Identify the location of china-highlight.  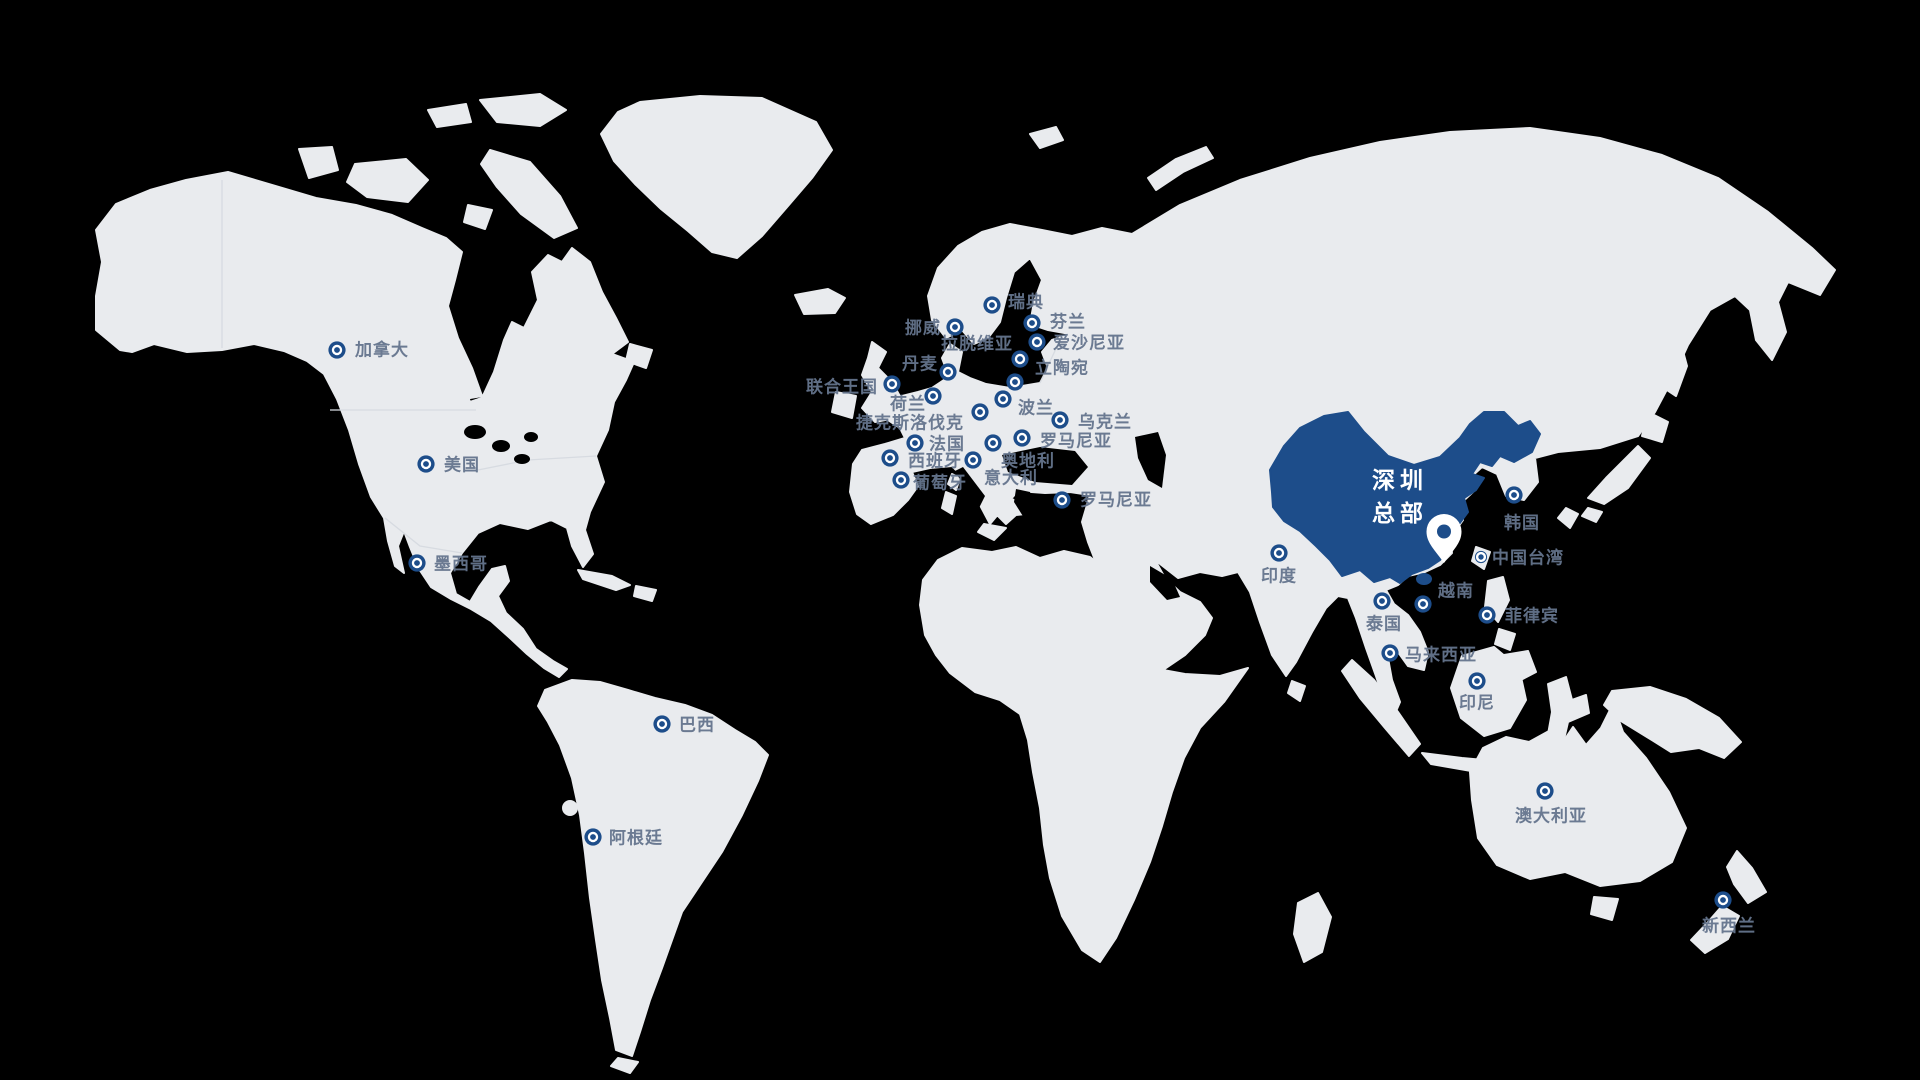
(1405, 498).